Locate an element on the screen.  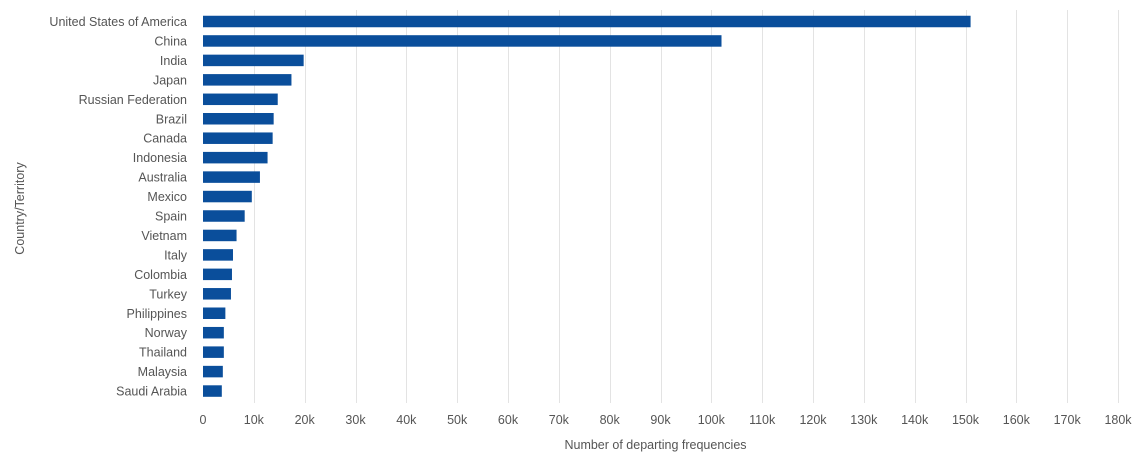
x-tick-label: 160k is located at coordinates (1017, 420).